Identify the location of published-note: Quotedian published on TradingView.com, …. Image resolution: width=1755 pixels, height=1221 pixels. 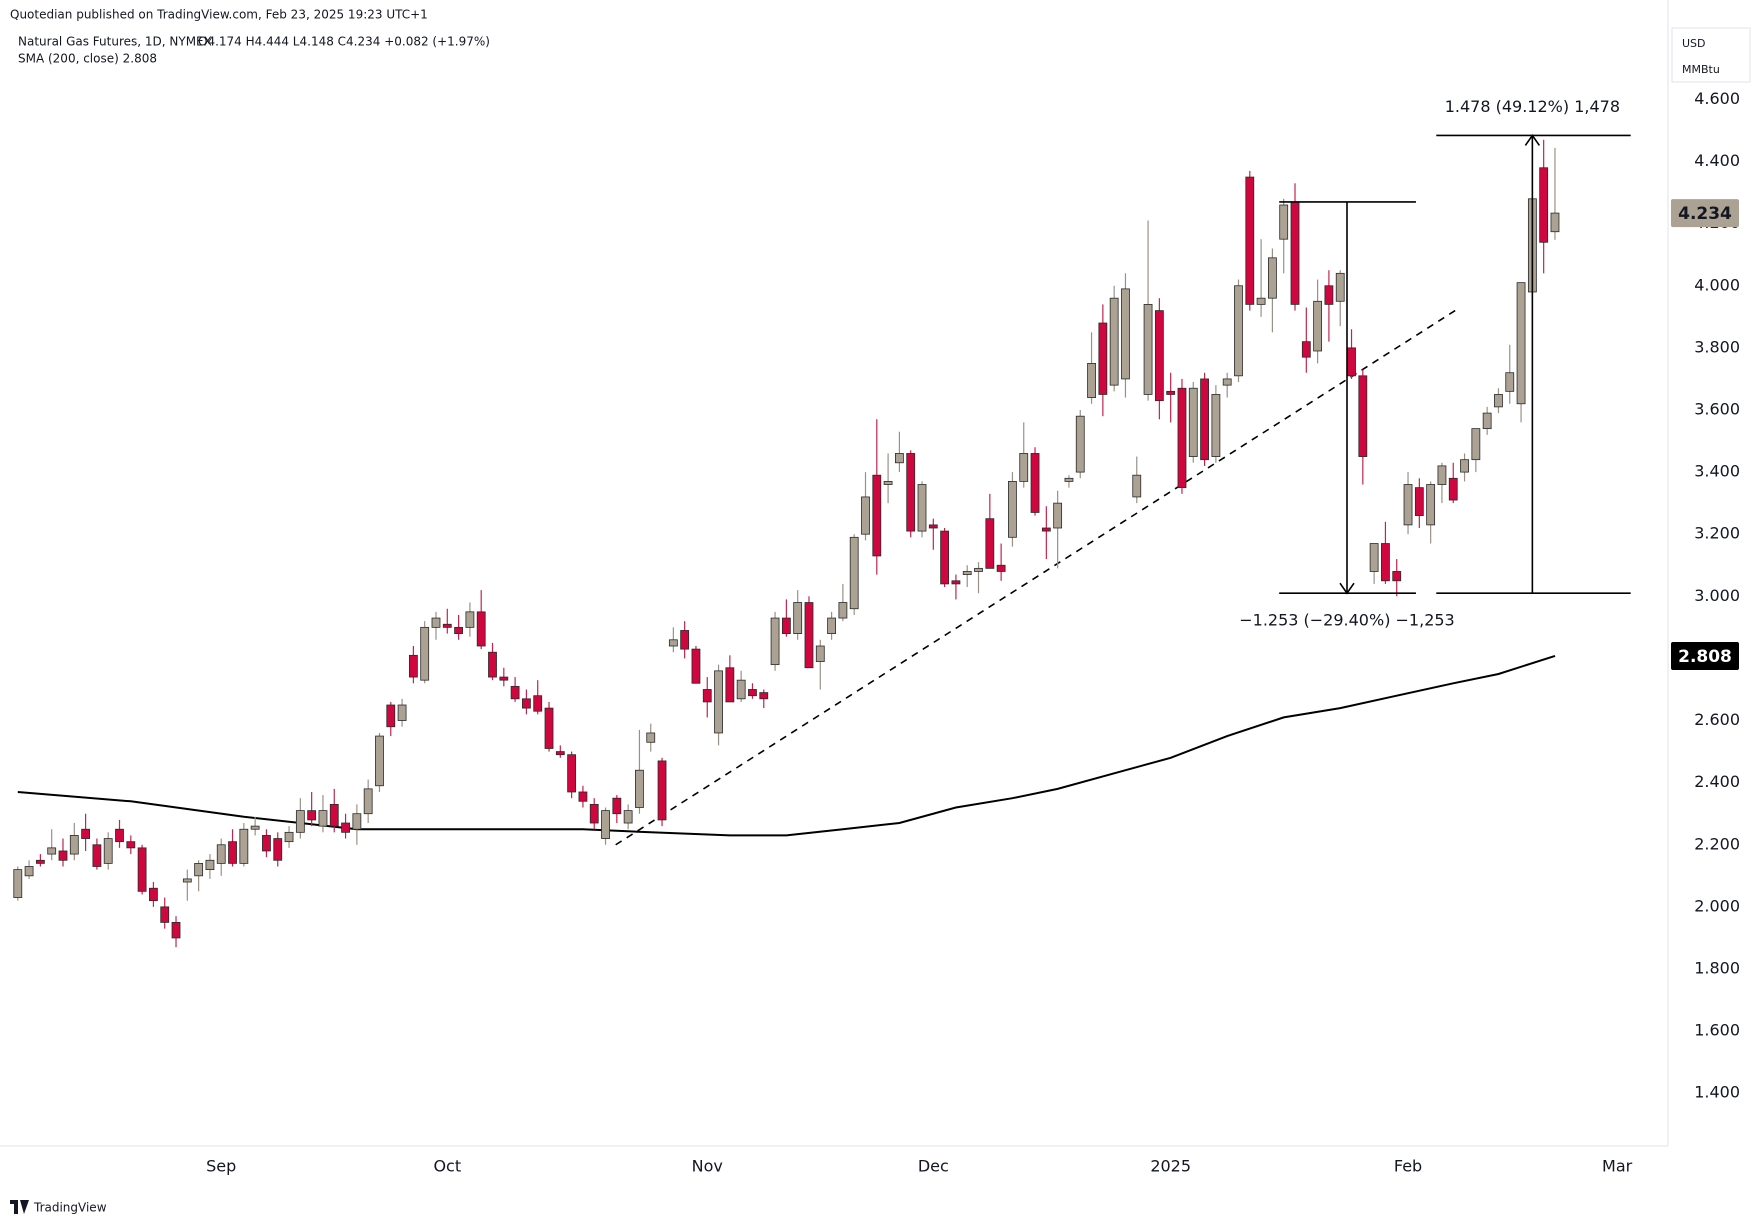
(219, 15).